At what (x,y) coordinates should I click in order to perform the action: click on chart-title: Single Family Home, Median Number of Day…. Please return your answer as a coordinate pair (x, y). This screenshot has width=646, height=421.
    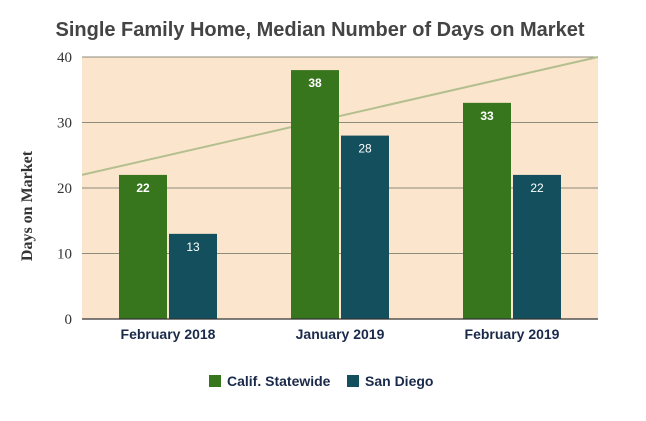
    Looking at the image, I should click on (319, 30).